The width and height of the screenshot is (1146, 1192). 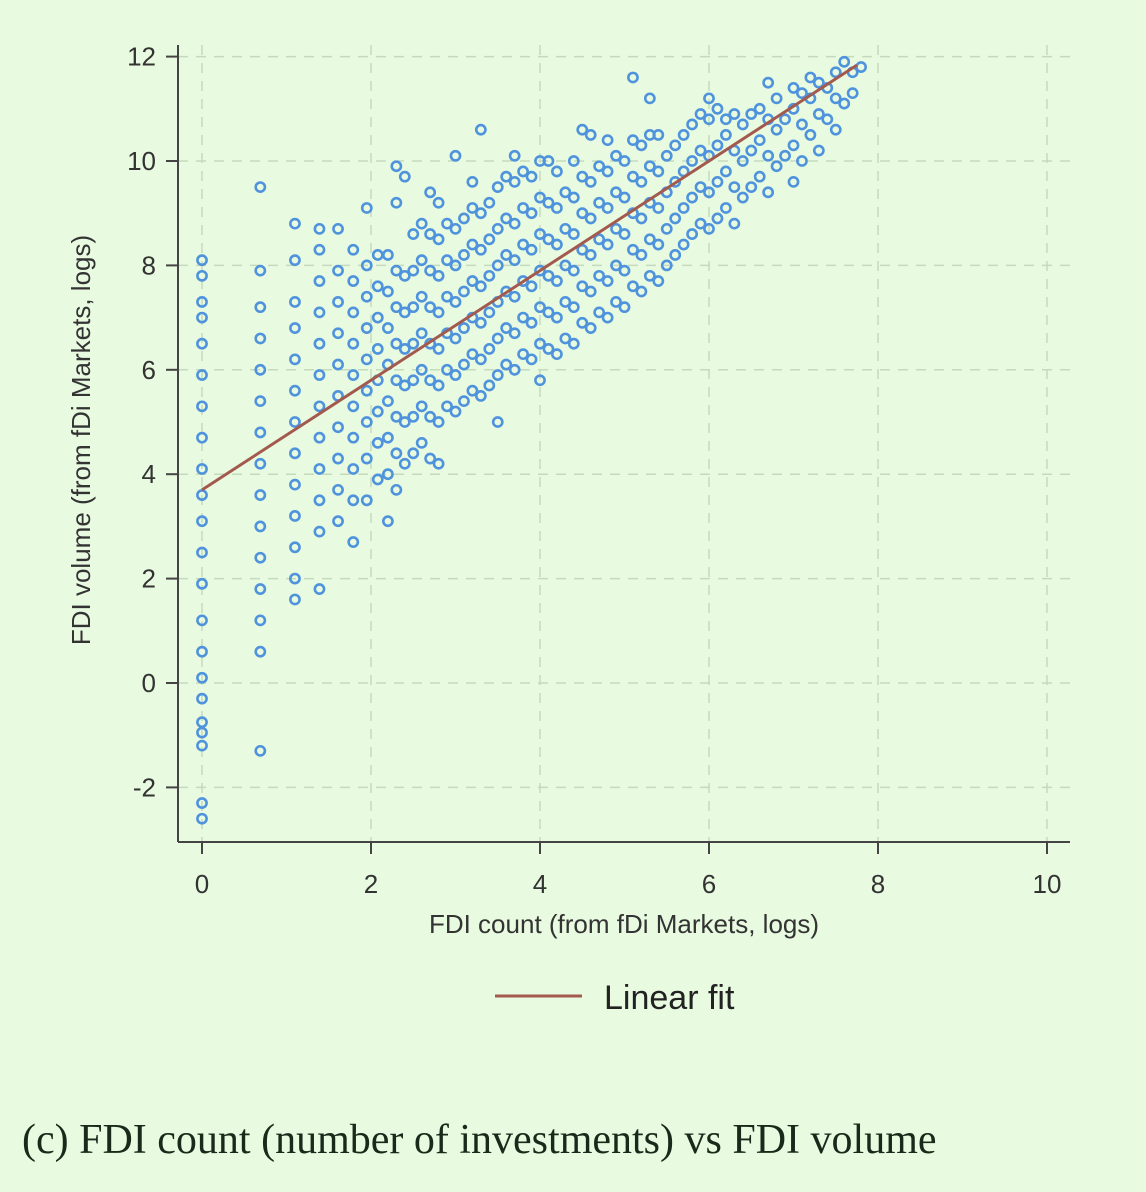 I want to click on y-tick-label: -2, so click(x=144, y=787).